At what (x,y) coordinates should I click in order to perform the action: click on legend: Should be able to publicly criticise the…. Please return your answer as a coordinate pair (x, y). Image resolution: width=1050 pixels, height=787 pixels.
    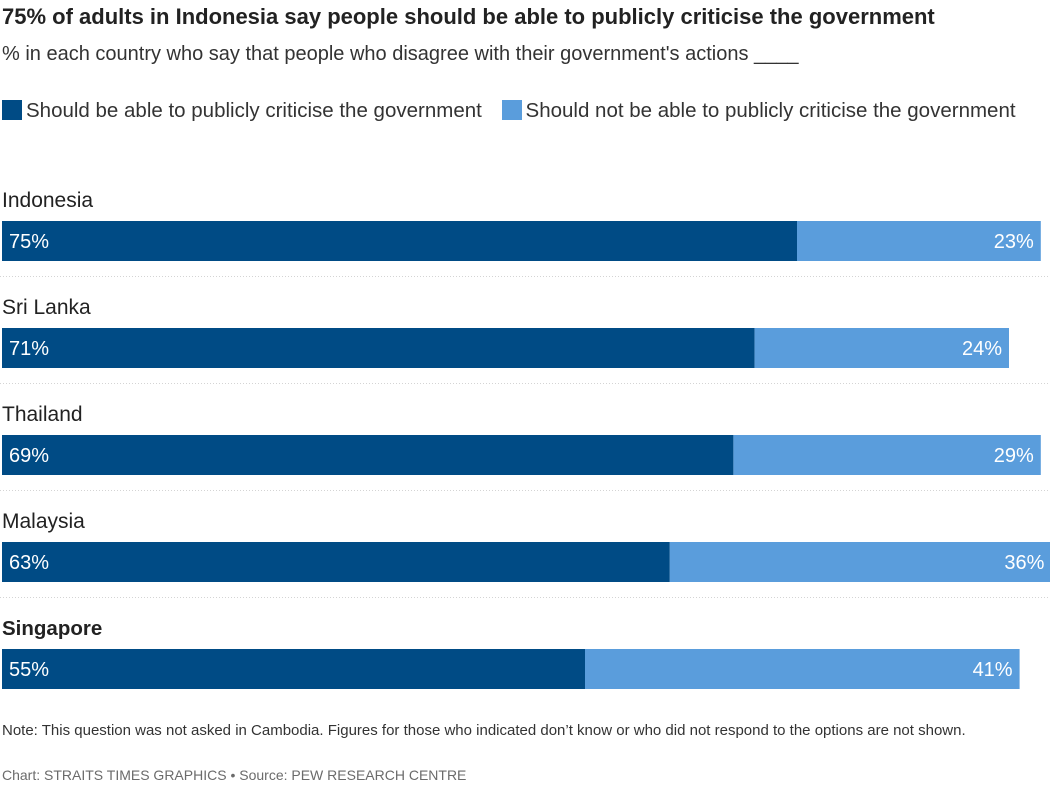
    Looking at the image, I should click on (522, 111).